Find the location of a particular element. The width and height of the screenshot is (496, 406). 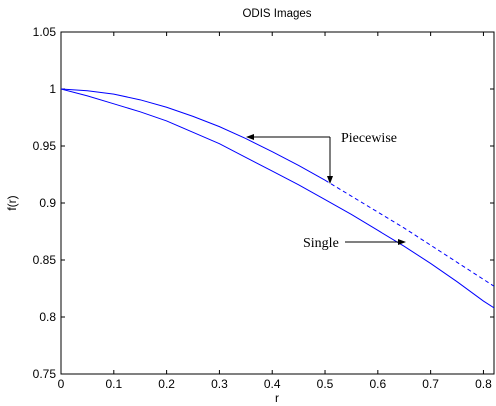

x-tick-label: 0.3 is located at coordinates (219, 384).